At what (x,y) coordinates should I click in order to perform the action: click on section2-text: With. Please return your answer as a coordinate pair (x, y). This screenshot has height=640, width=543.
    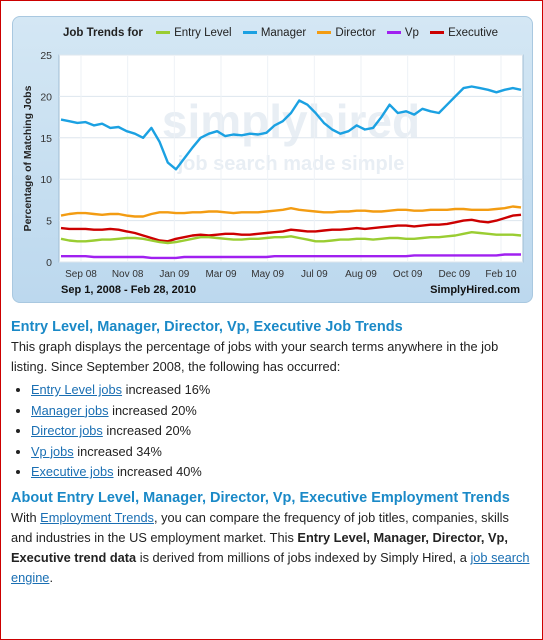
    Looking at the image, I should click on (26, 517).